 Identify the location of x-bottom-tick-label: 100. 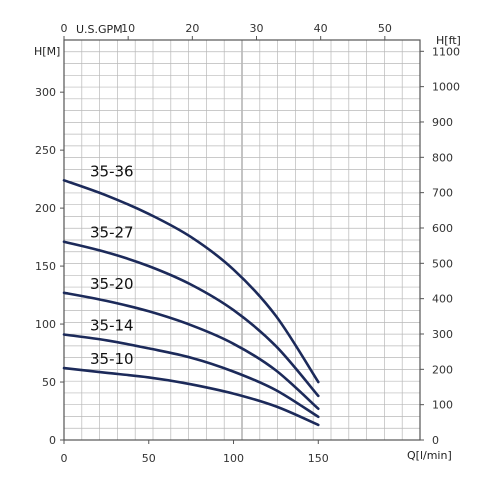
(233, 458).